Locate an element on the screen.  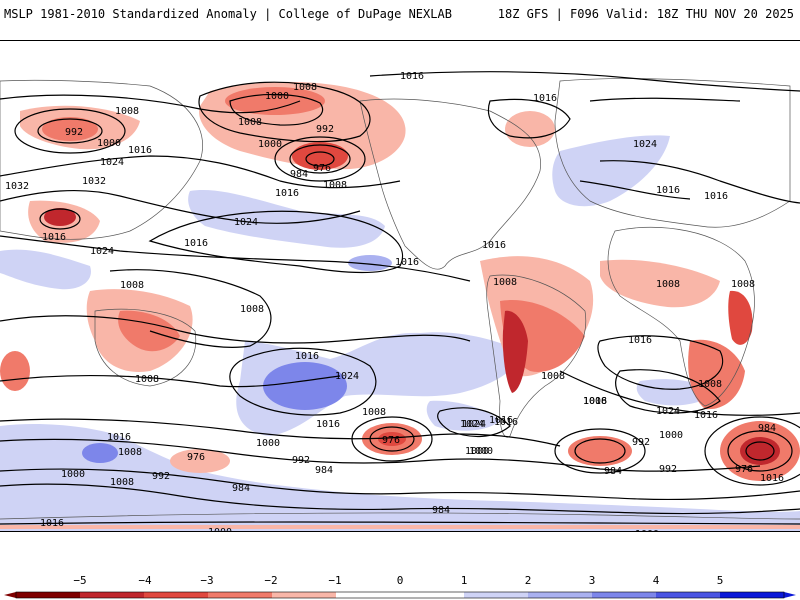
legend-tick: 1 is located at coordinates (464, 580).